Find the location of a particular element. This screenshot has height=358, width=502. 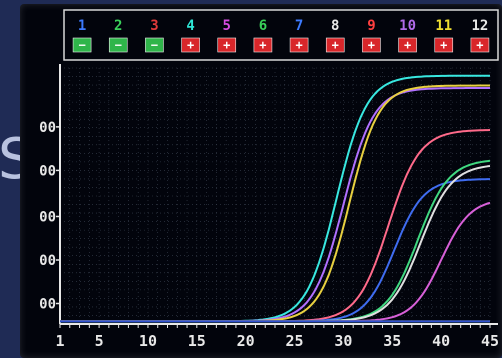

x-tick-label: 5 is located at coordinates (99, 341).